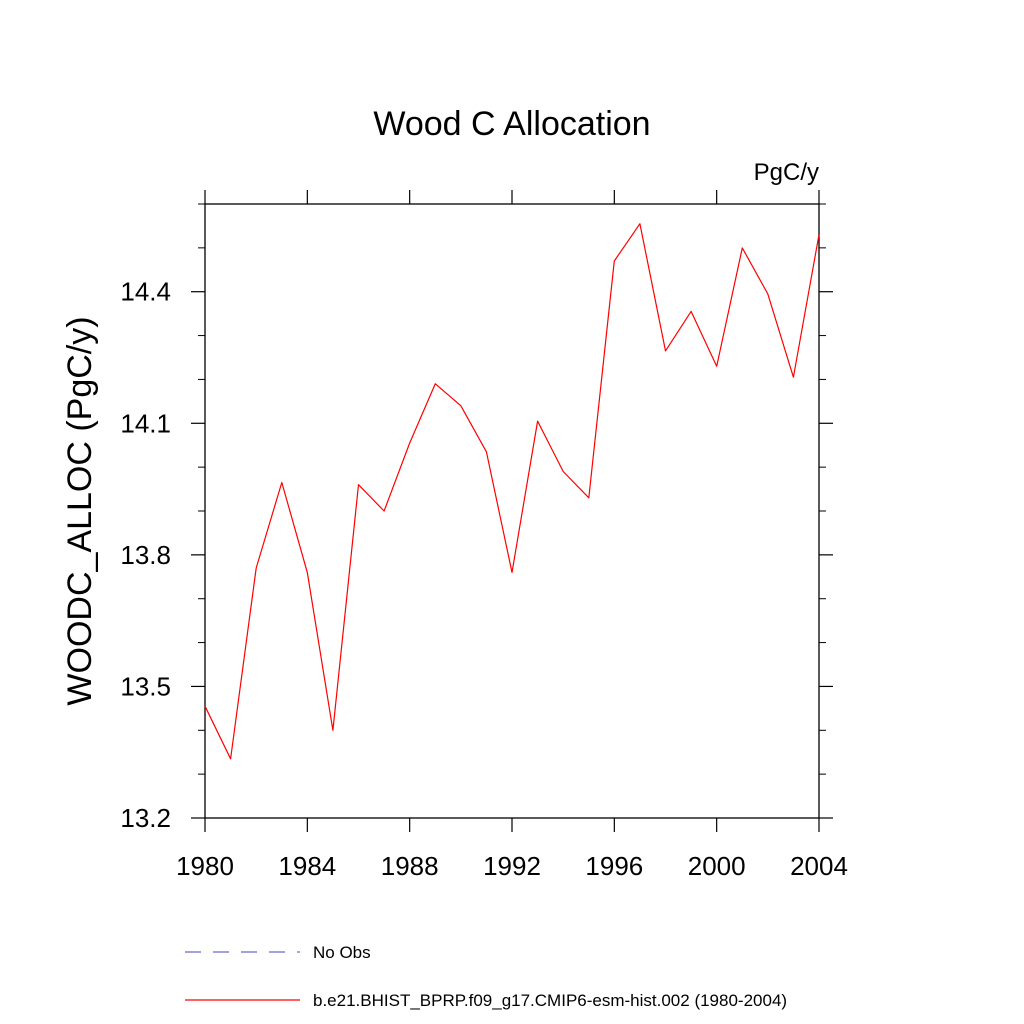 This screenshot has height=1024, width=1024. I want to click on units-label: PgC/y, so click(786, 172).